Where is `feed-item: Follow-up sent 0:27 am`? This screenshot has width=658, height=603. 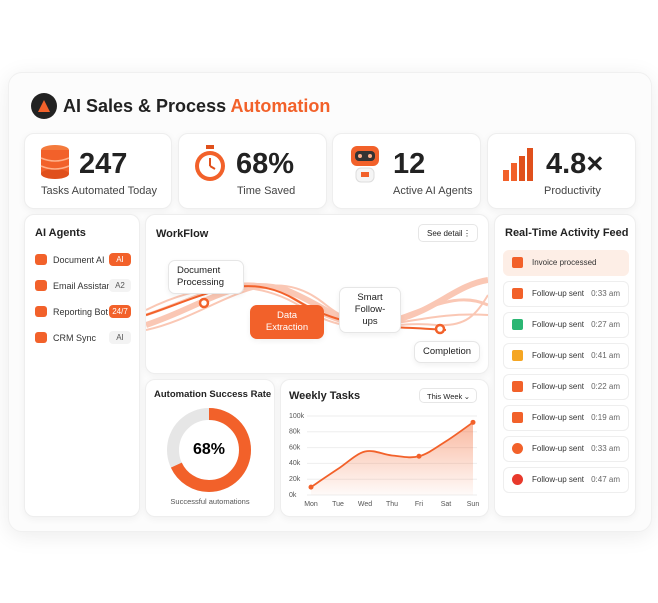
feed-item: Follow-up sent 0:27 am is located at coordinates (566, 325).